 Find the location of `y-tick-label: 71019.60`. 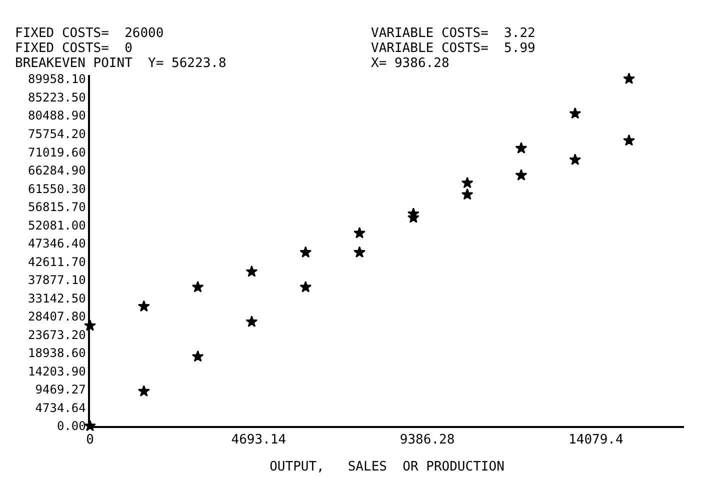

y-tick-label: 71019.60 is located at coordinates (57, 152).